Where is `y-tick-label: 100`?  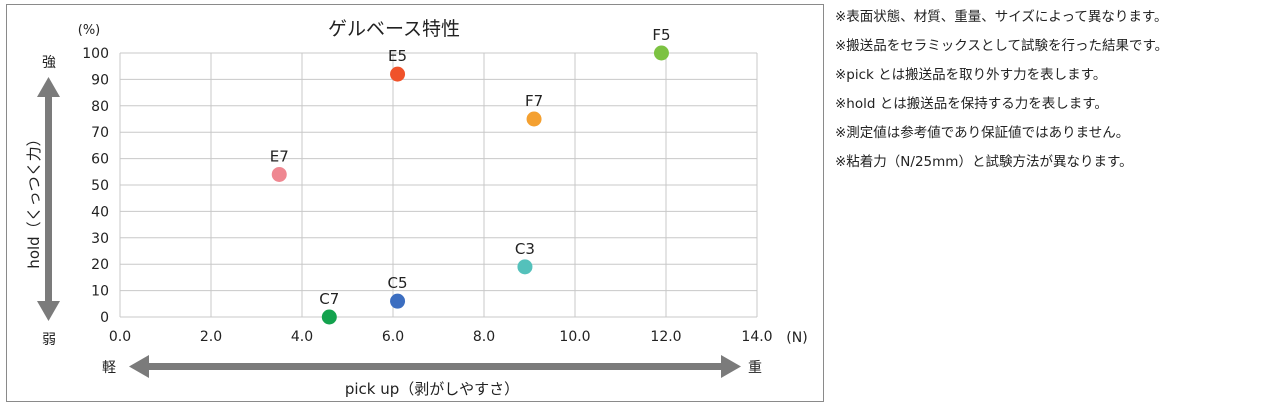 y-tick-label: 100 is located at coordinates (95, 54).